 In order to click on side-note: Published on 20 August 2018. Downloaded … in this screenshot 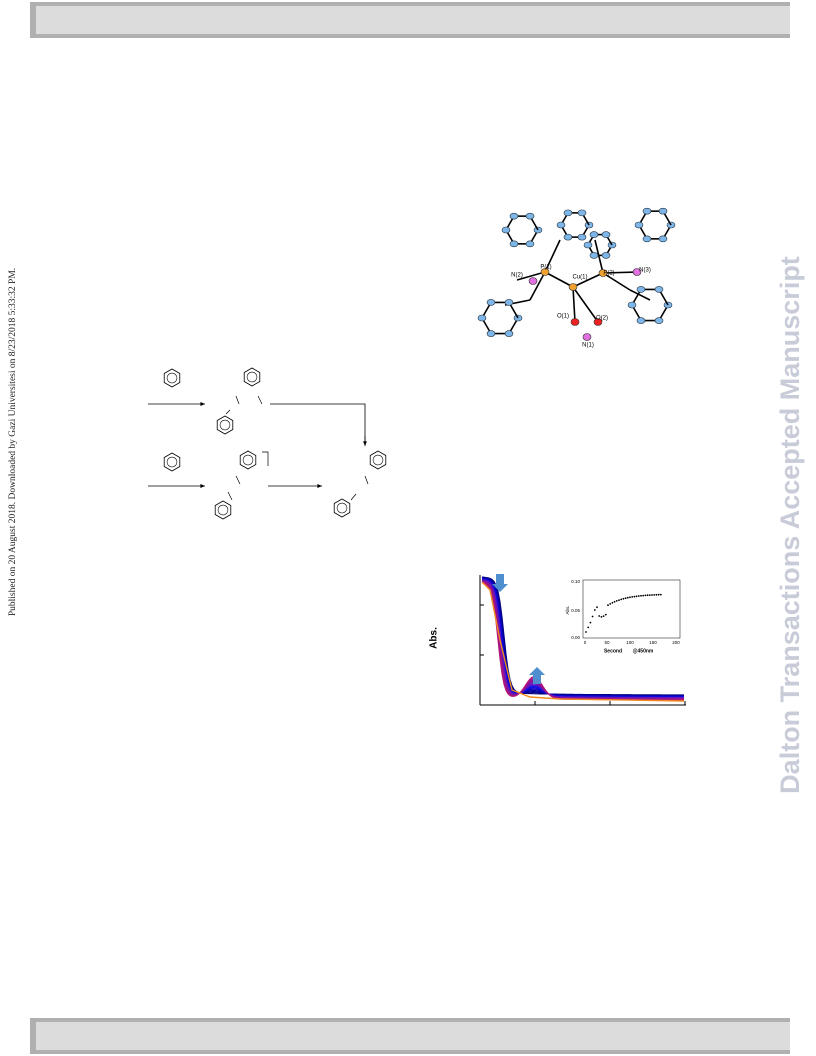, I will do `click(13, 442)`.